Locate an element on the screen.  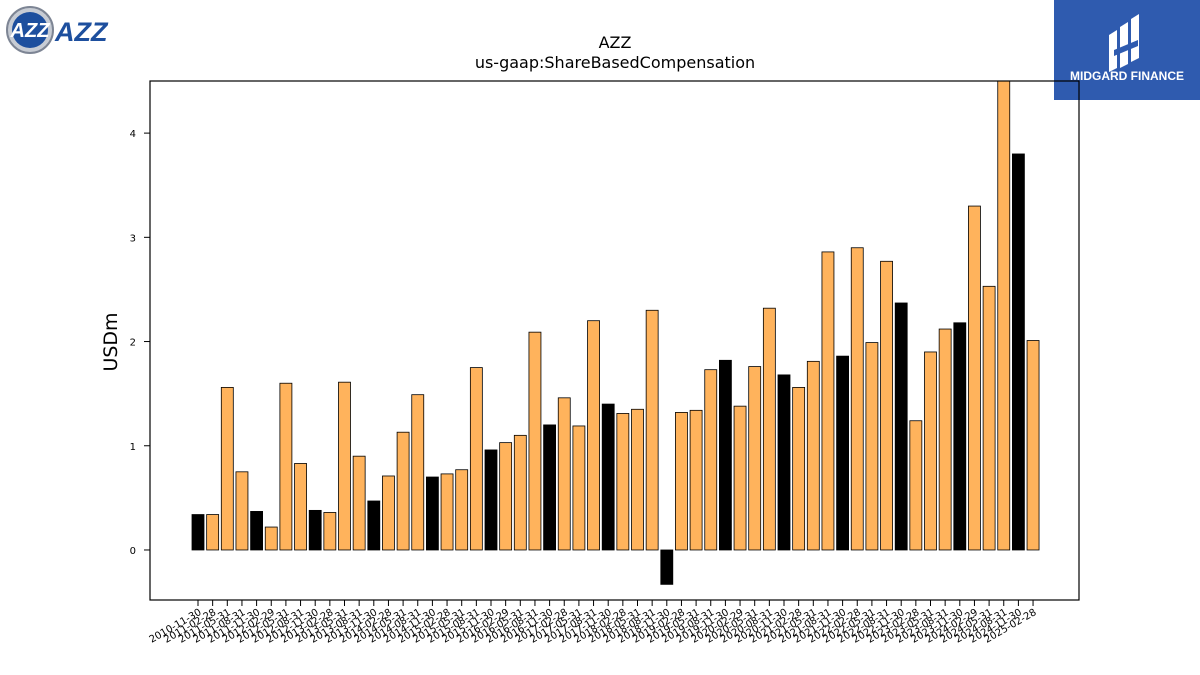
azz-logo-inner is located at coordinates (30, 30).